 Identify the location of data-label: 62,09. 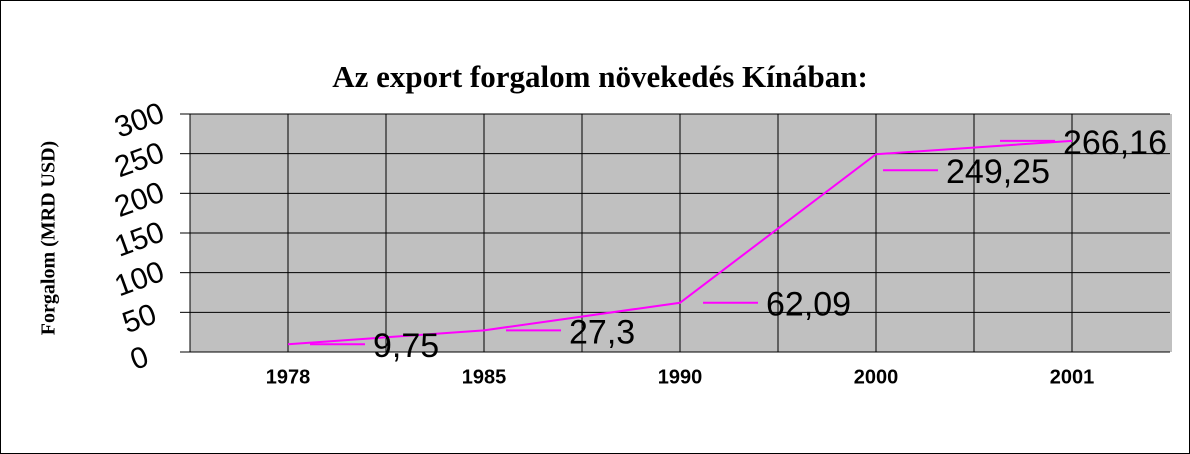
(808, 305).